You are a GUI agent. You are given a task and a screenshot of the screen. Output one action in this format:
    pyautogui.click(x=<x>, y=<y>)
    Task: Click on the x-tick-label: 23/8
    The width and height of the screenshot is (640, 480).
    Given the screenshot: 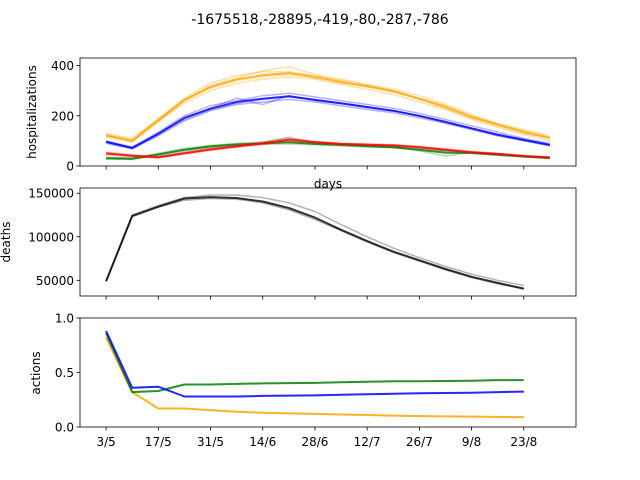 What is the action you would take?
    pyautogui.click(x=523, y=442)
    